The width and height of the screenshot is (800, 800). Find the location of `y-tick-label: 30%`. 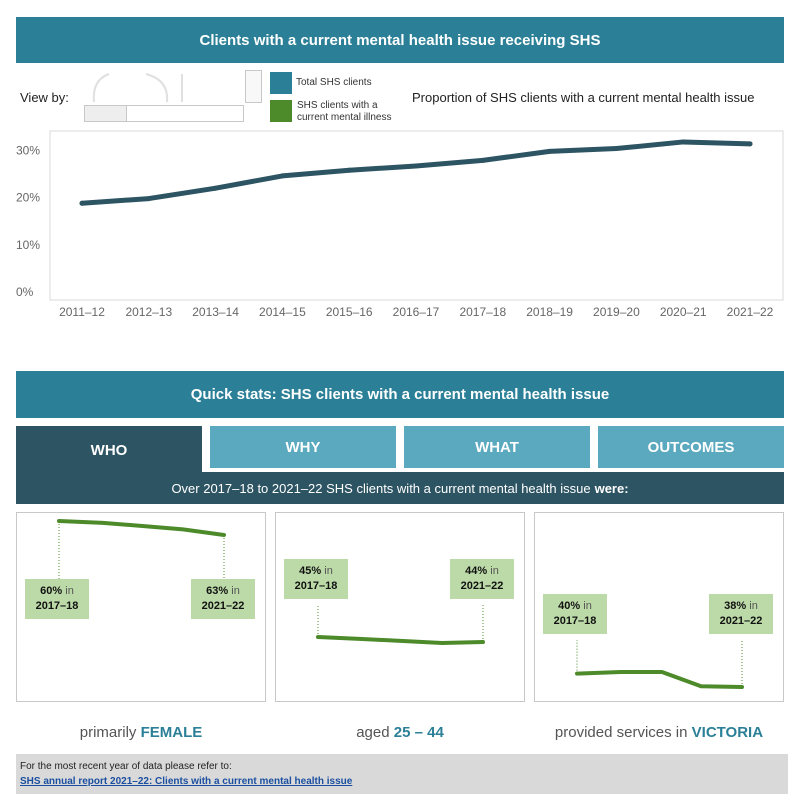

y-tick-label: 30% is located at coordinates (28, 150).